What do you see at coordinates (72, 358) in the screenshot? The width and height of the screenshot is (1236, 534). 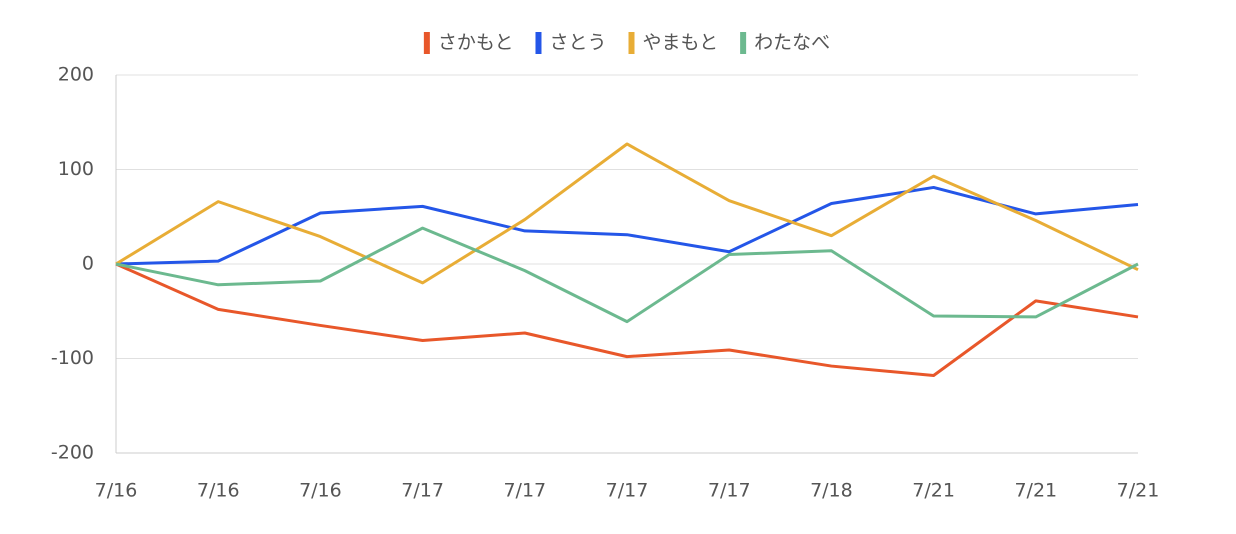 I see `y-tick-label: -100` at bounding box center [72, 358].